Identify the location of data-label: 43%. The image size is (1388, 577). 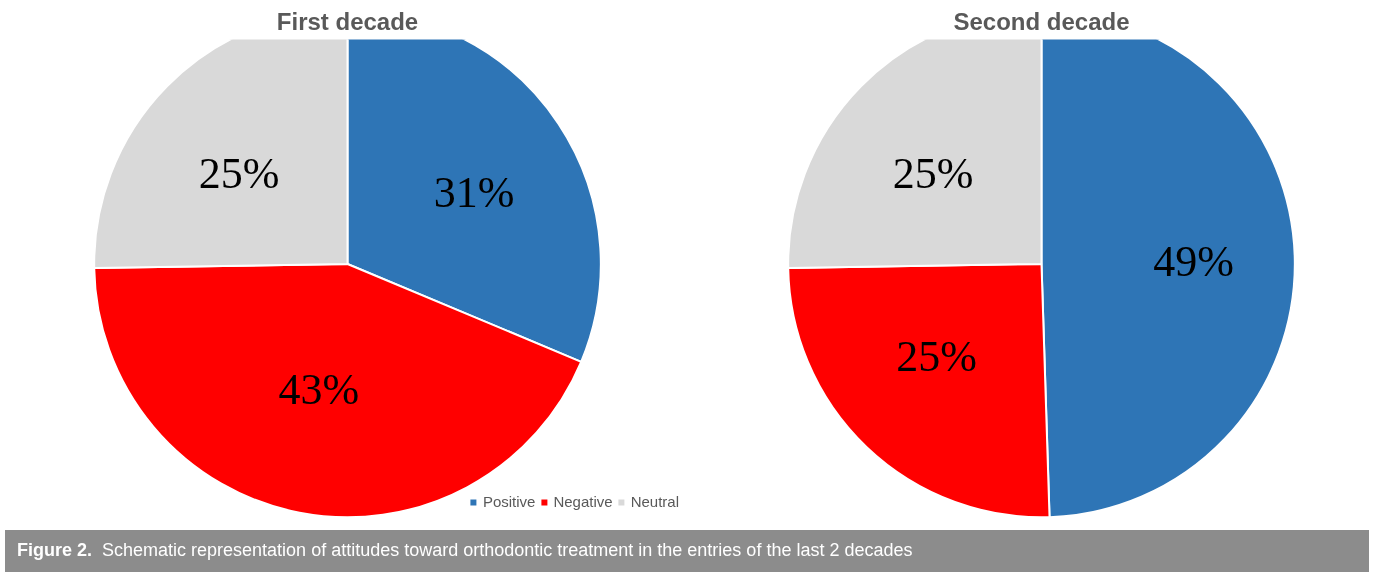
(319, 390).